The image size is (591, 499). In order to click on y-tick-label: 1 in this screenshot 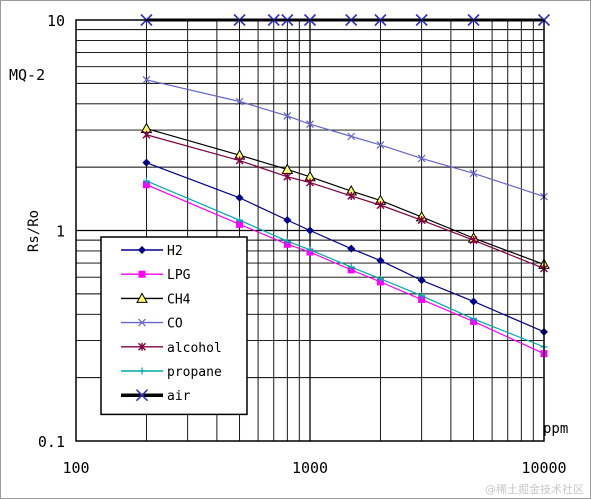, I will do `click(60, 232)`.